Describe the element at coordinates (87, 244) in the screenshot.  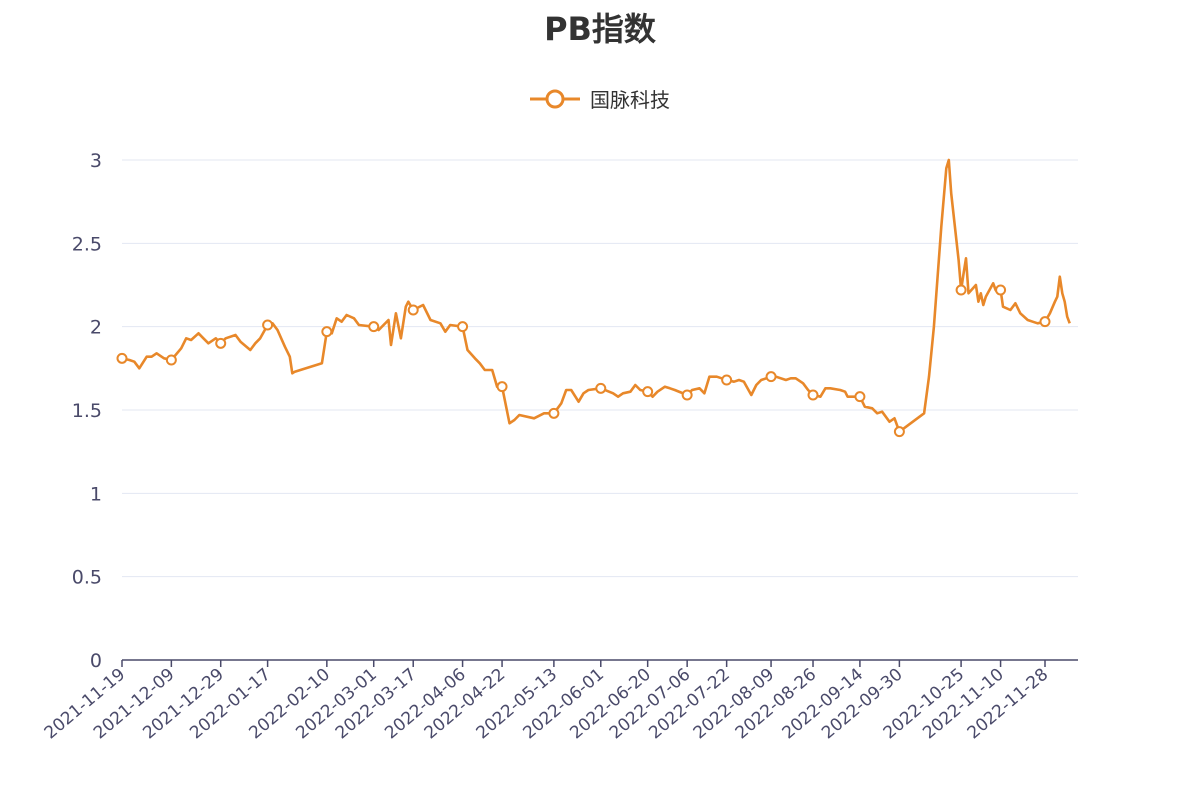
I see `y-tick-label: 2.5` at that location.